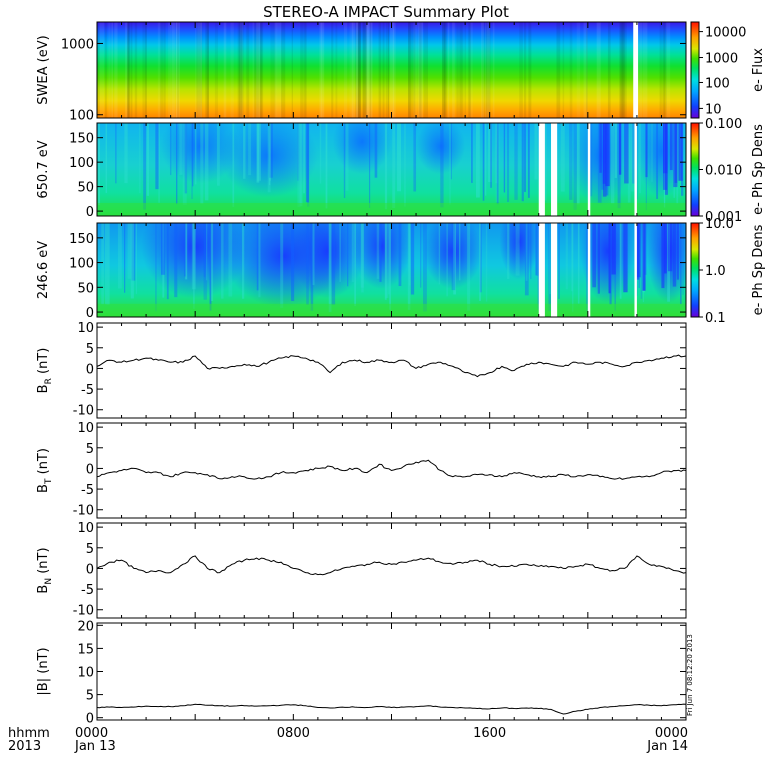 This screenshot has width=780, height=780. Describe the element at coordinates (293, 733) in the screenshot. I see `x-tick-label: 0800` at that location.